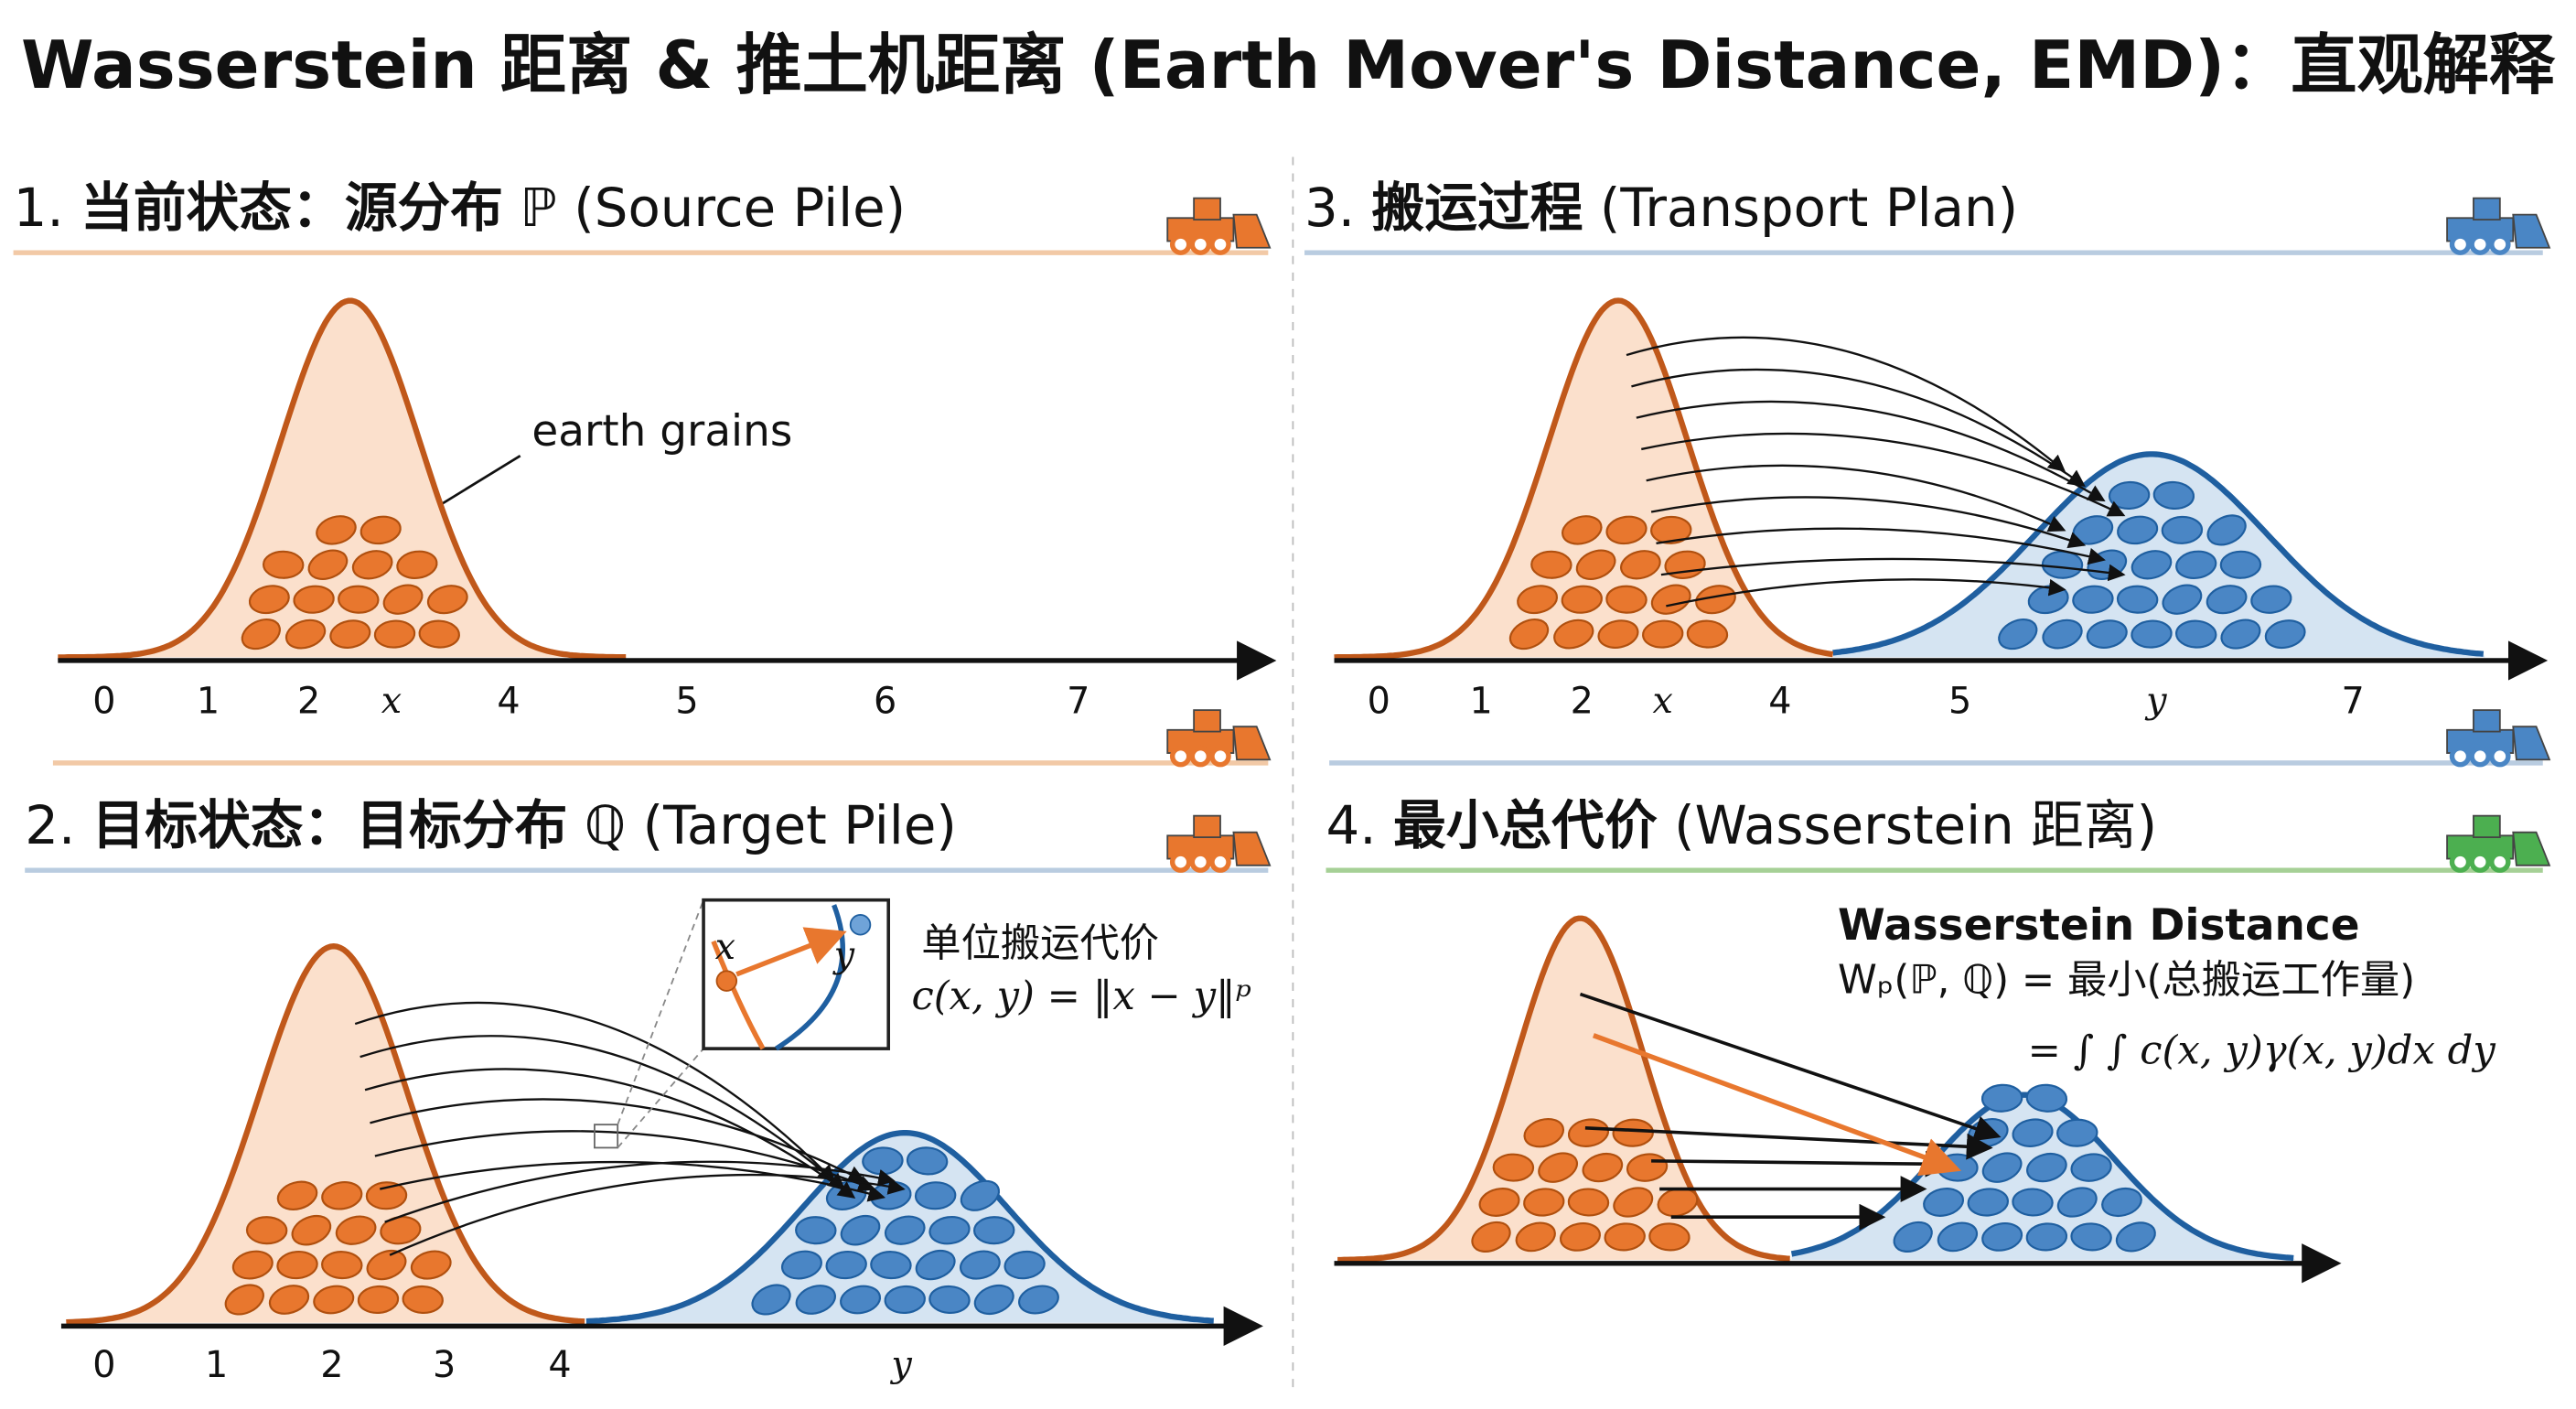 Image resolution: width=2576 pixels, height=1409 pixels. Describe the element at coordinates (308, 701) in the screenshot. I see `axis-label: 2` at that location.